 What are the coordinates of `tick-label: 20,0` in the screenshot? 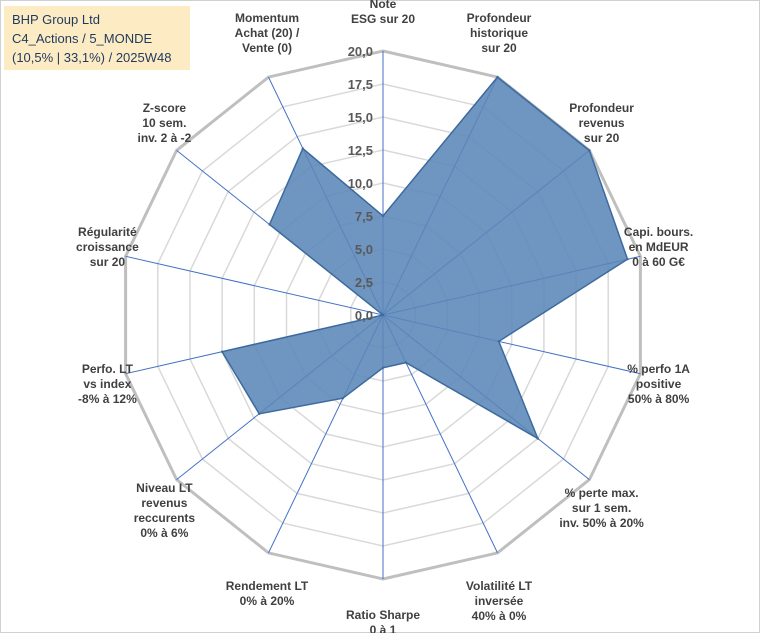 It's located at (360, 51).